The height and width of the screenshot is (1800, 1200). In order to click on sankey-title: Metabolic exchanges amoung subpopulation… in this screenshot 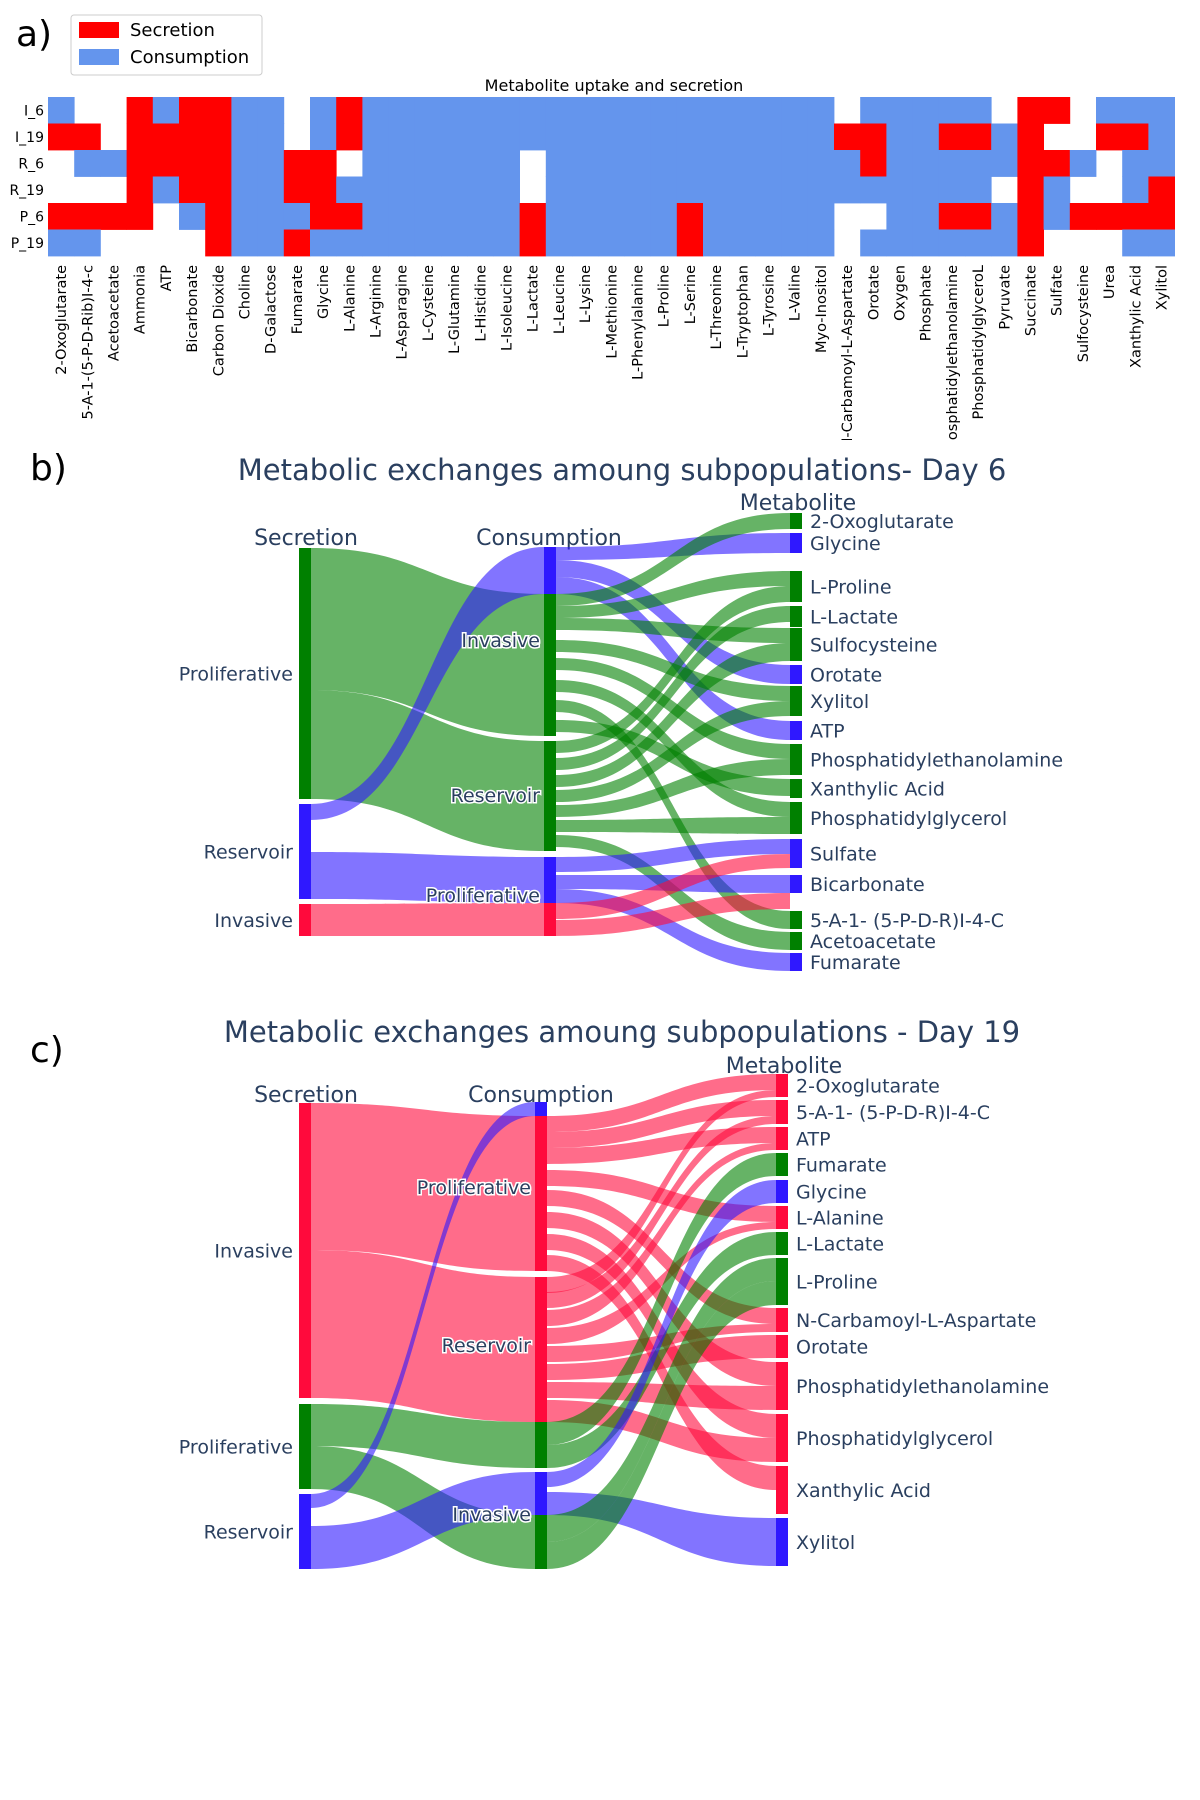, I will do `click(622, 1032)`.